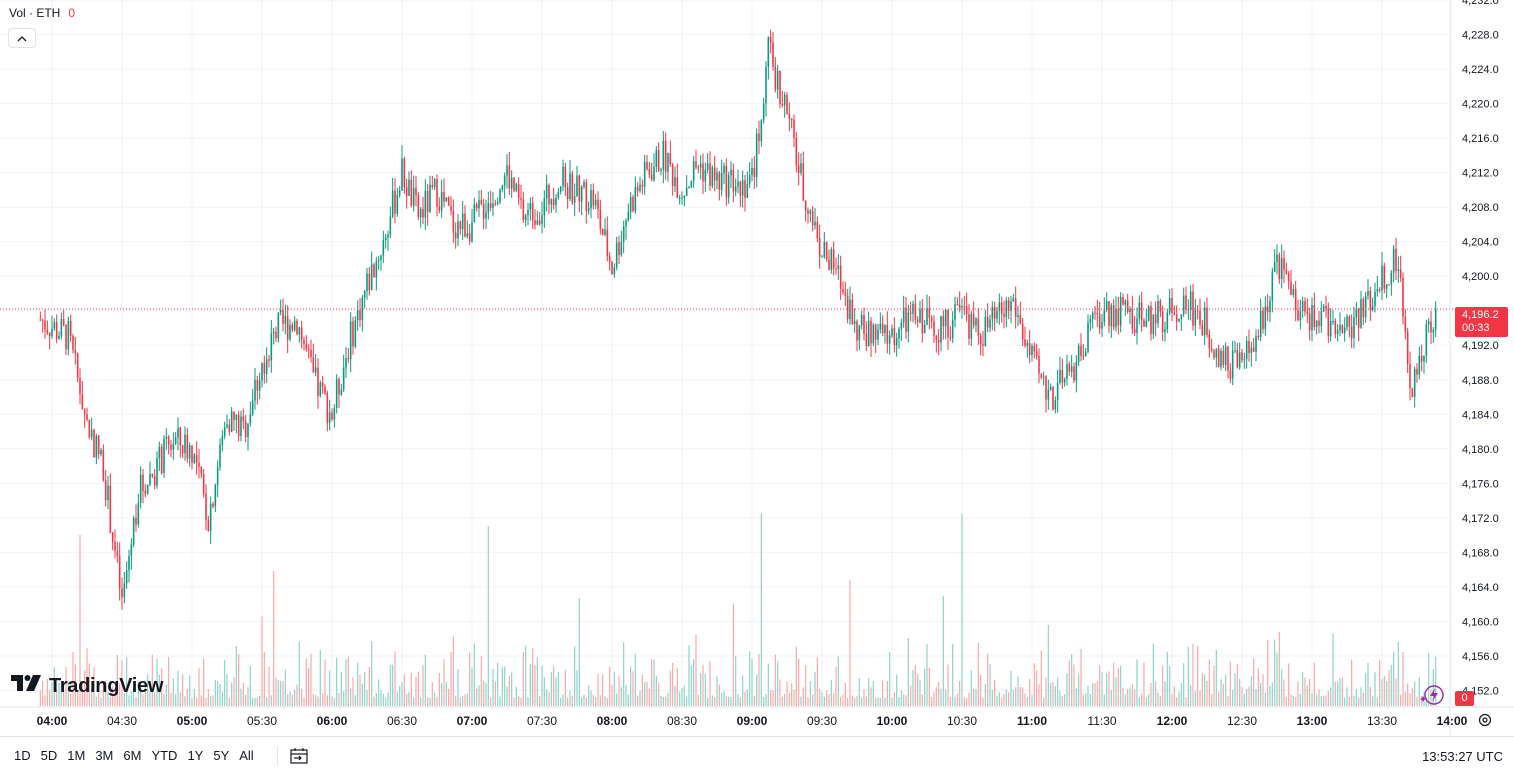 The width and height of the screenshot is (1514, 775). Describe the element at coordinates (299, 758) in the screenshot. I see `calendar-icon` at that location.